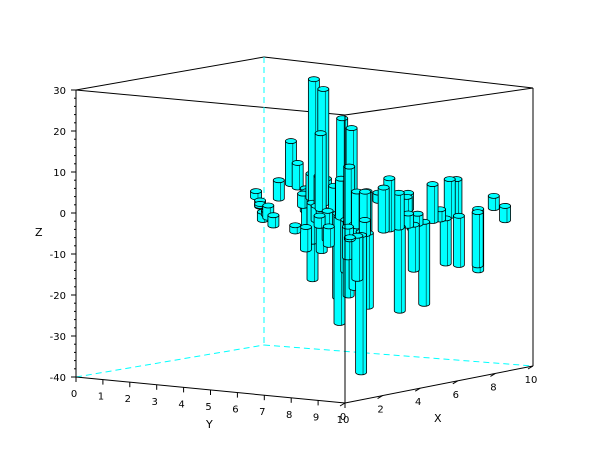 The height and width of the screenshot is (460, 610). Describe the element at coordinates (235, 410) in the screenshot. I see `y-tick-label: 6` at that location.